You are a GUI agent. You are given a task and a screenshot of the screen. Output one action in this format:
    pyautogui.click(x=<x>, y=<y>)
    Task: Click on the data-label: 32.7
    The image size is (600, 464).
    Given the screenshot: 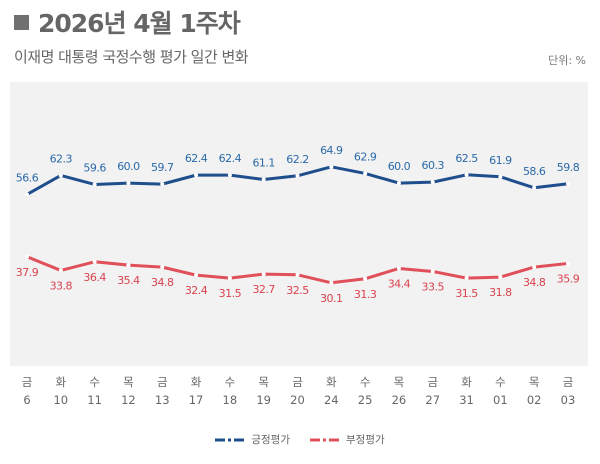 What is the action you would take?
    pyautogui.click(x=263, y=289)
    